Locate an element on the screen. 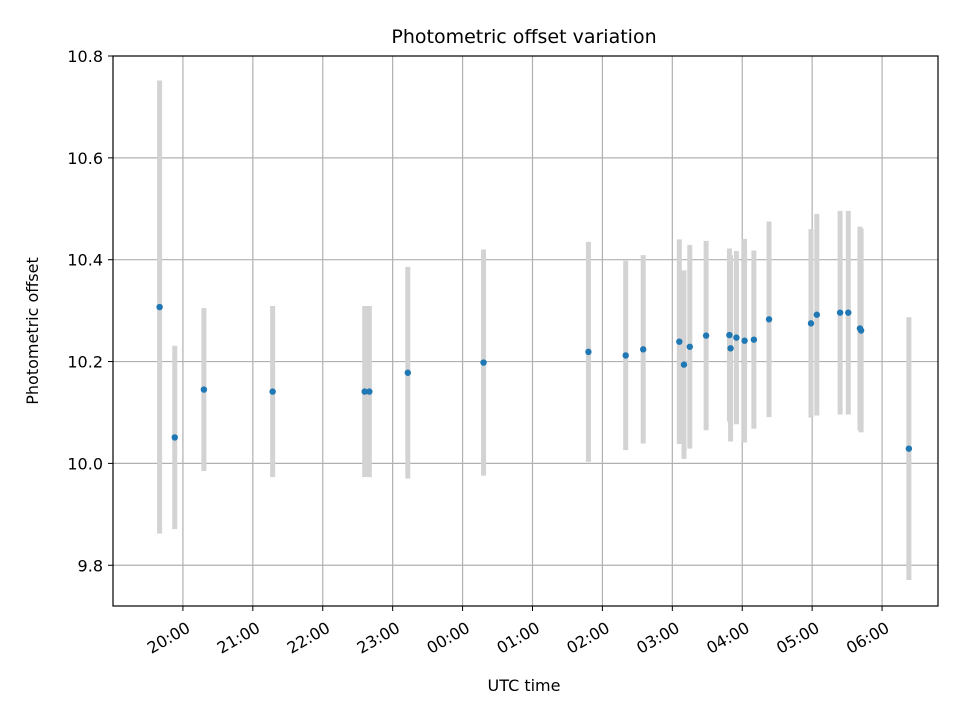  chart-title: Photometric offset variation is located at coordinates (523, 37).